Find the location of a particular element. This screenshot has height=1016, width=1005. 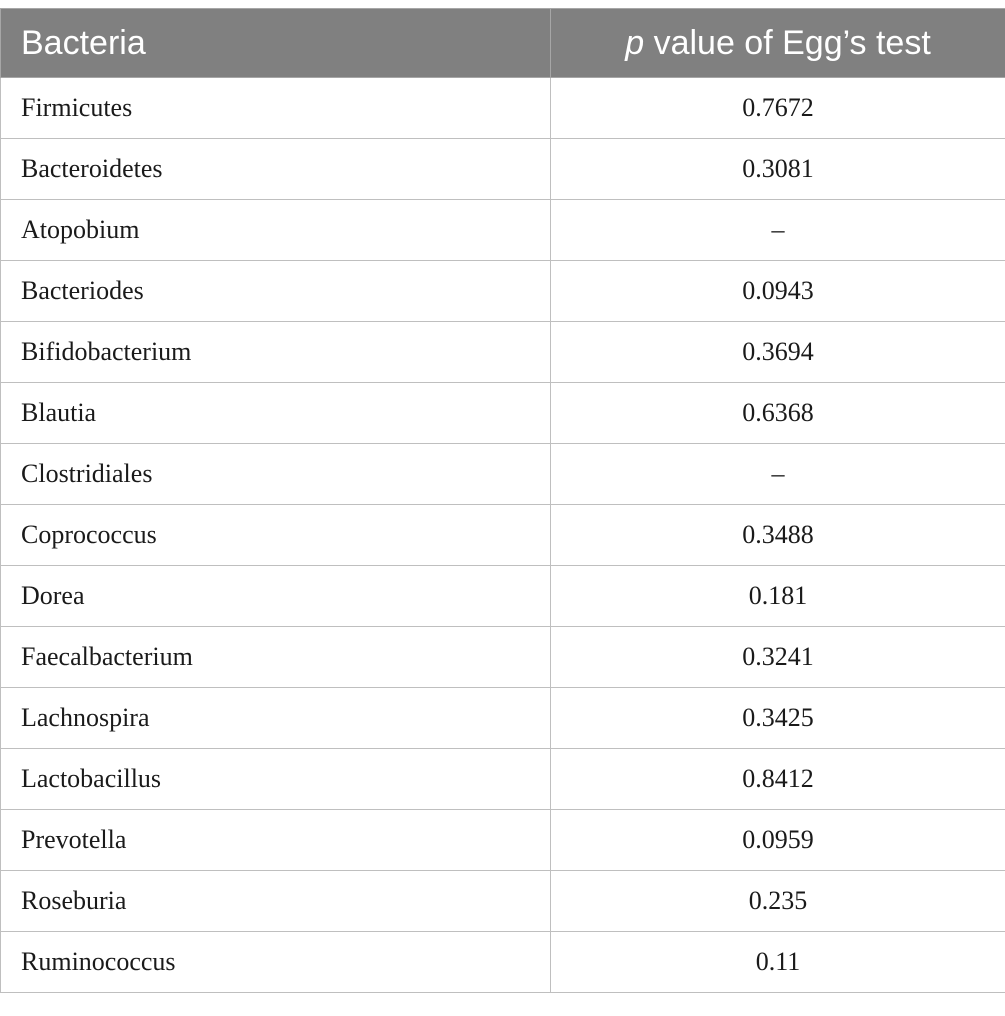

table-row: Atopobium – is located at coordinates (502, 230).